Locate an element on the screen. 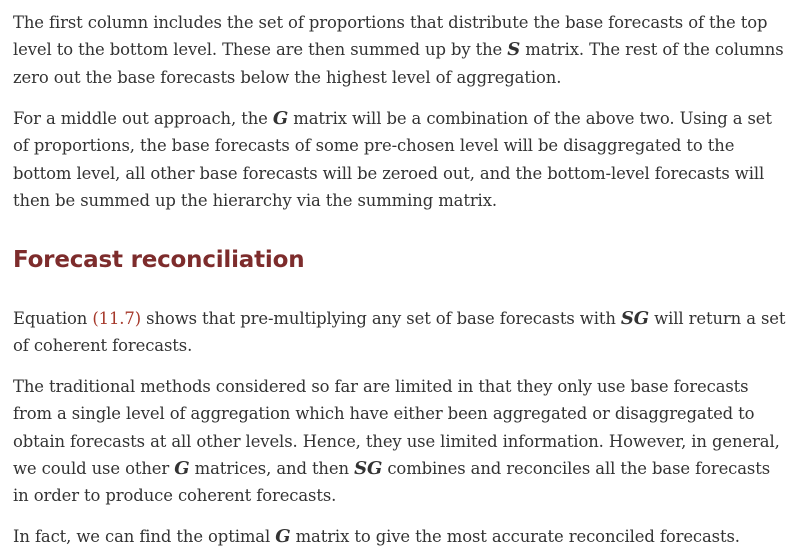 This screenshot has height=550, width=805. paragraph-text: In fact, we can find the optimal is located at coordinates (144, 536).